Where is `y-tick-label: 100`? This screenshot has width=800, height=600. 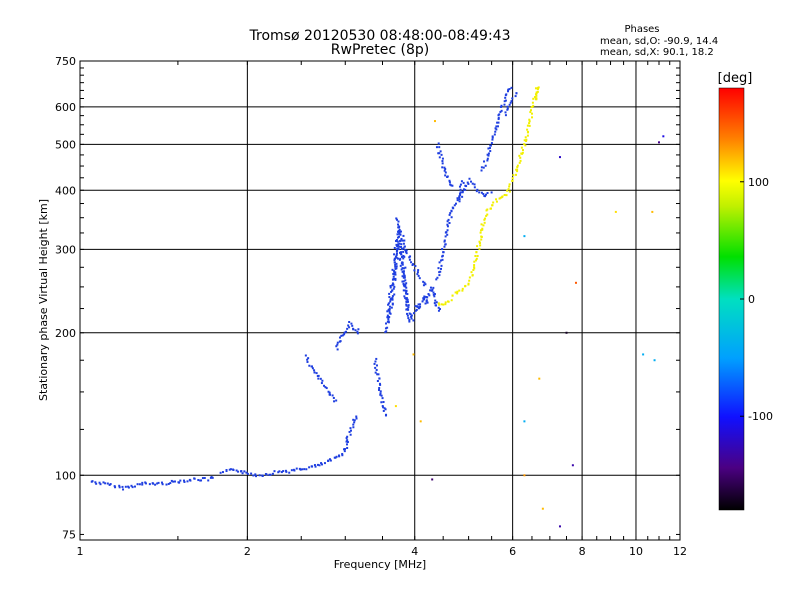
y-tick-label: 100 is located at coordinates (65, 475).